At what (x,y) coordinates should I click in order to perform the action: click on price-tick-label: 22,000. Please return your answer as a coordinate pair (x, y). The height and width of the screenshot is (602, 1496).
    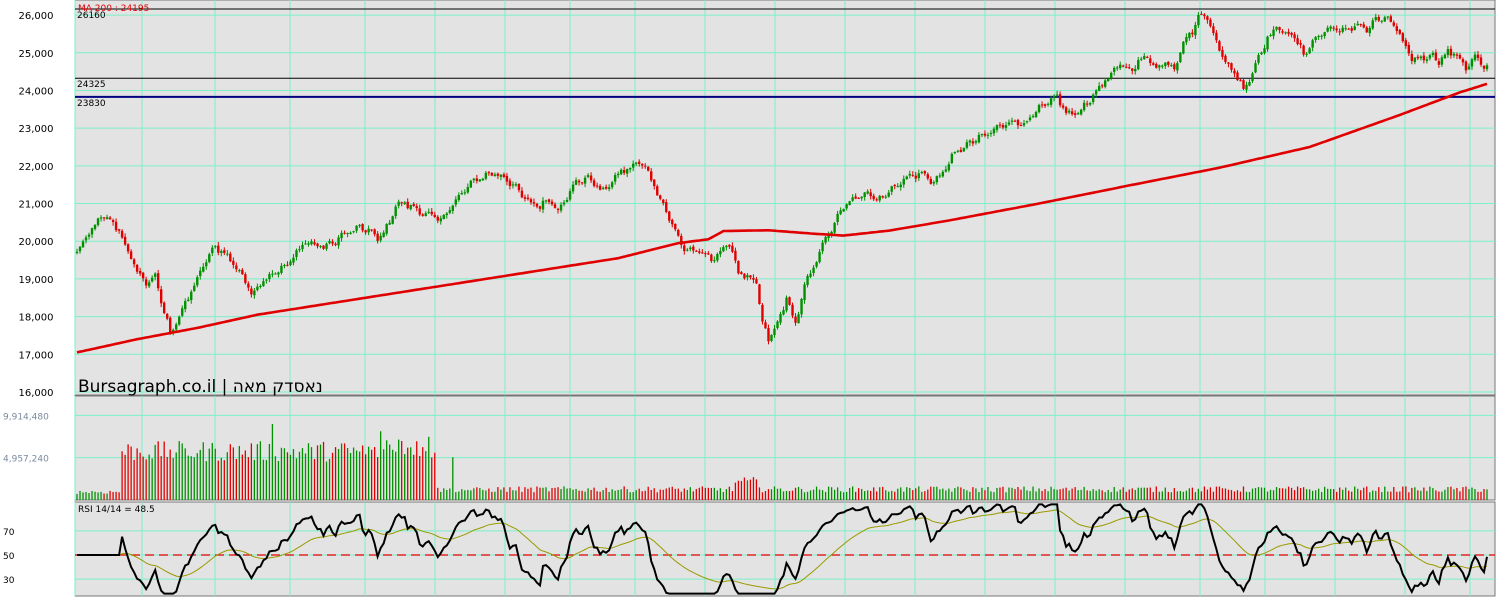
    Looking at the image, I should click on (36, 167).